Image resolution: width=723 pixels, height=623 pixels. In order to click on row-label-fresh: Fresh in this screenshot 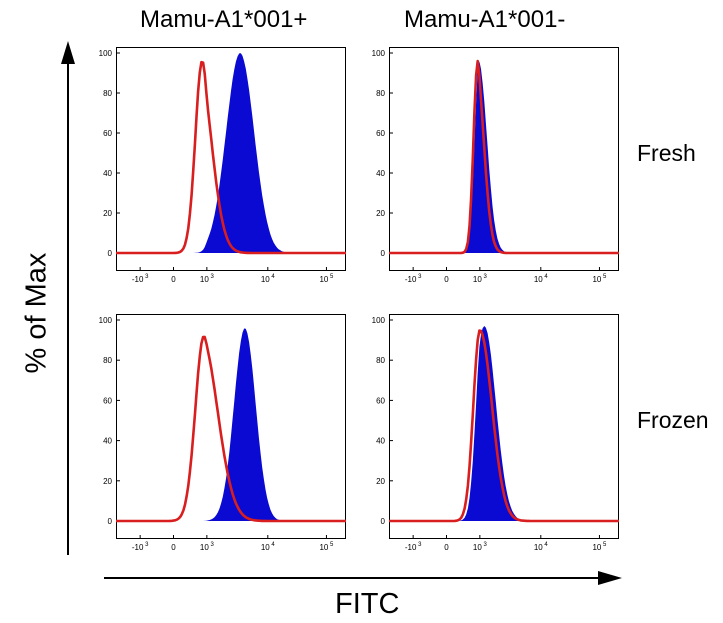, I will do `click(666, 153)`.